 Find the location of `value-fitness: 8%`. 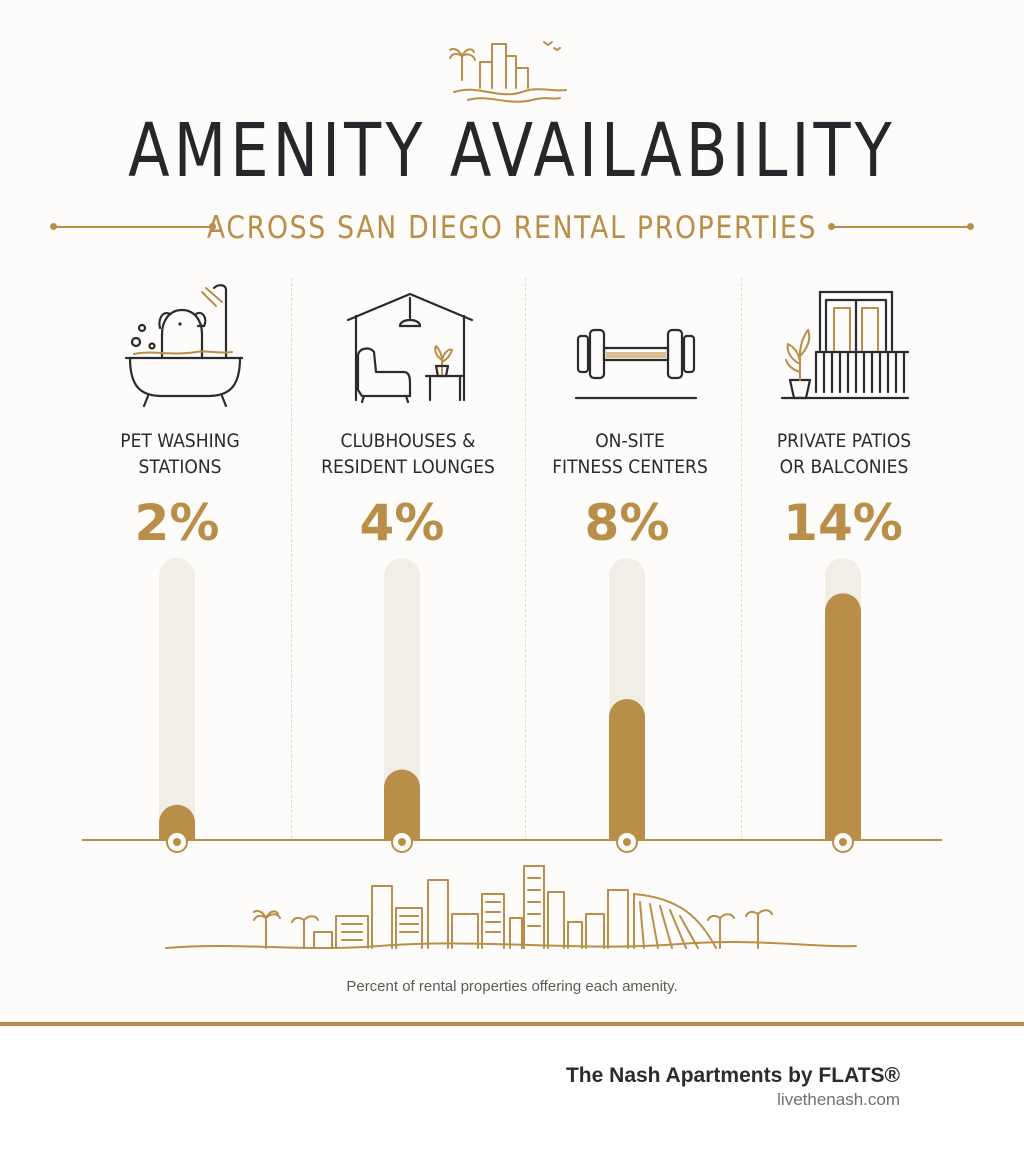

value-fitness: 8% is located at coordinates (627, 523).